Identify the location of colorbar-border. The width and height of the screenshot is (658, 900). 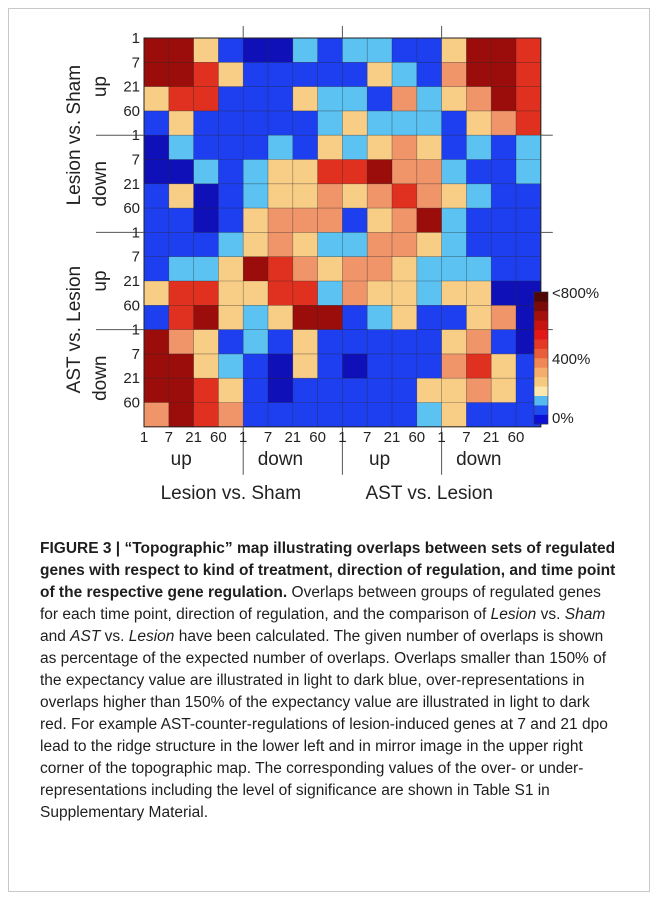
(541, 358).